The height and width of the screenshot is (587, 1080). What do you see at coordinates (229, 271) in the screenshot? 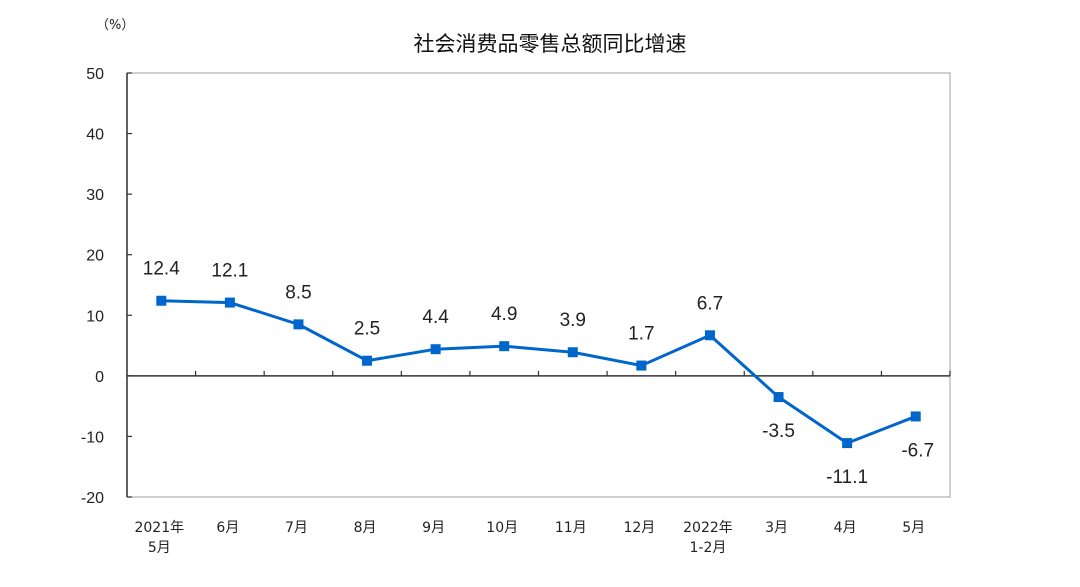
I see `data-label: 12.1` at bounding box center [229, 271].